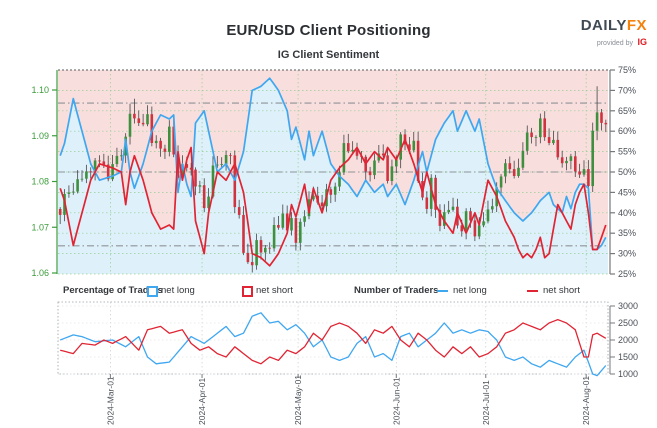  I want to click on svg-text: 2024-Jun-01, so click(396, 401).